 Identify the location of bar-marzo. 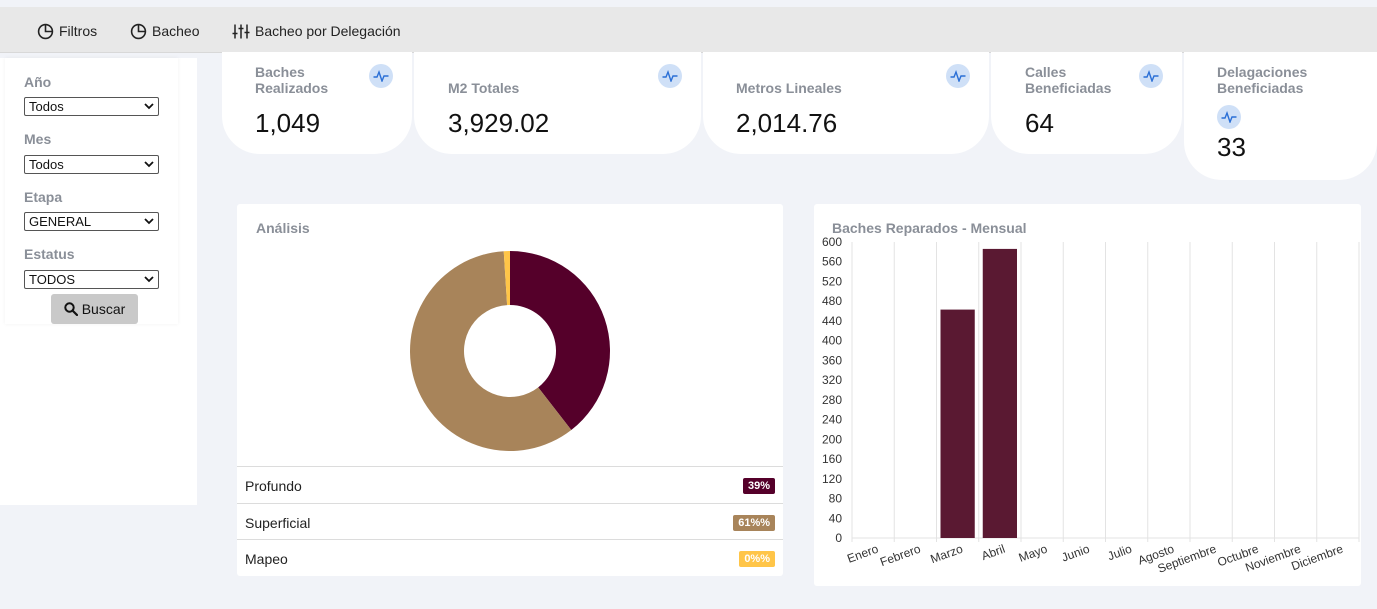
(957, 423).